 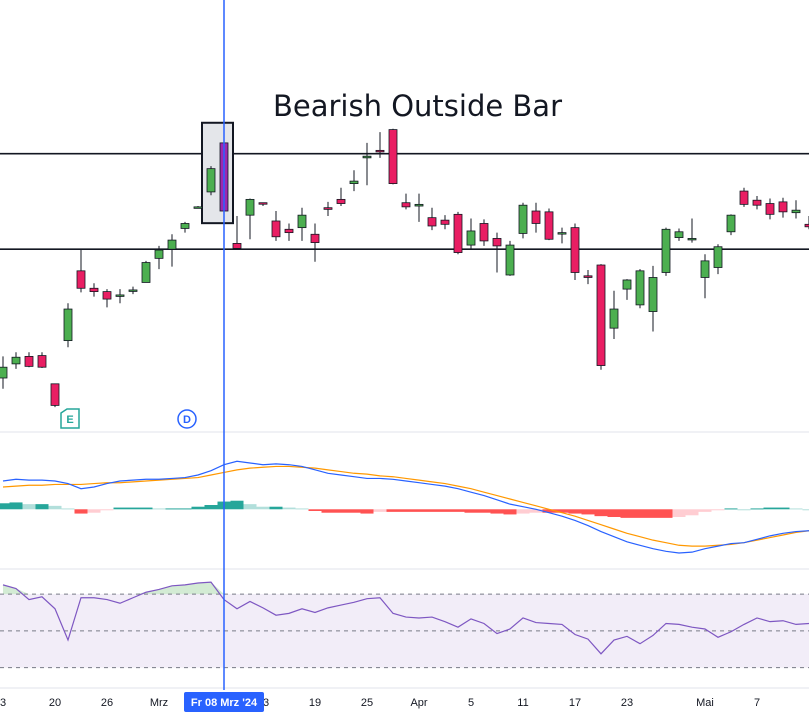 I want to click on macd-line, so click(x=405, y=507).